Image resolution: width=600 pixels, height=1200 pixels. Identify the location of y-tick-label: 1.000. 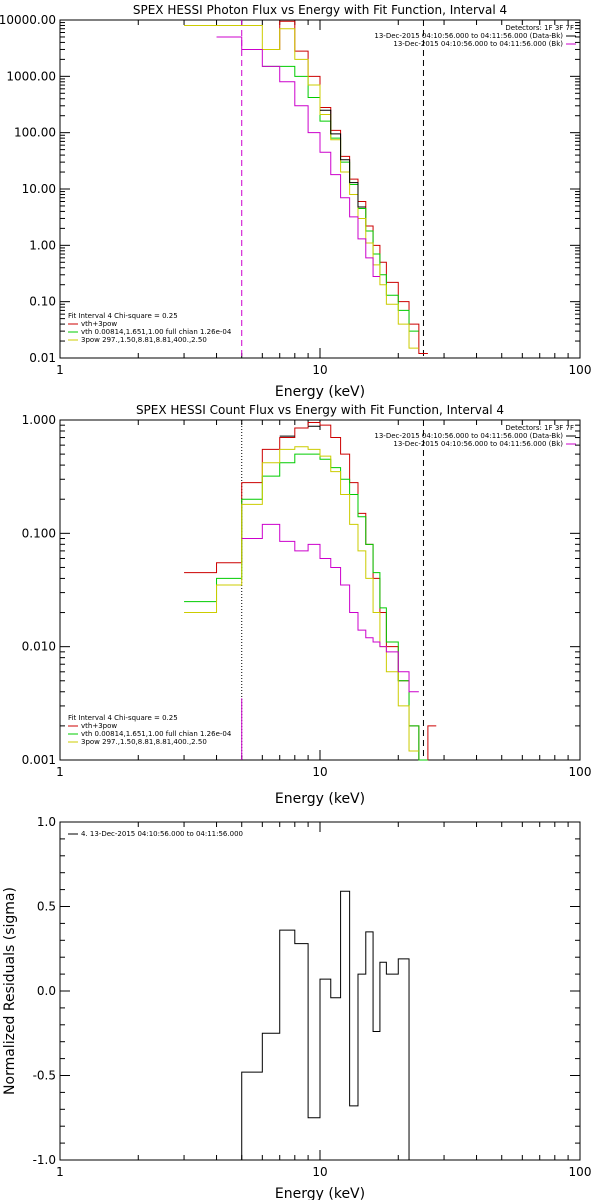
(39, 420).